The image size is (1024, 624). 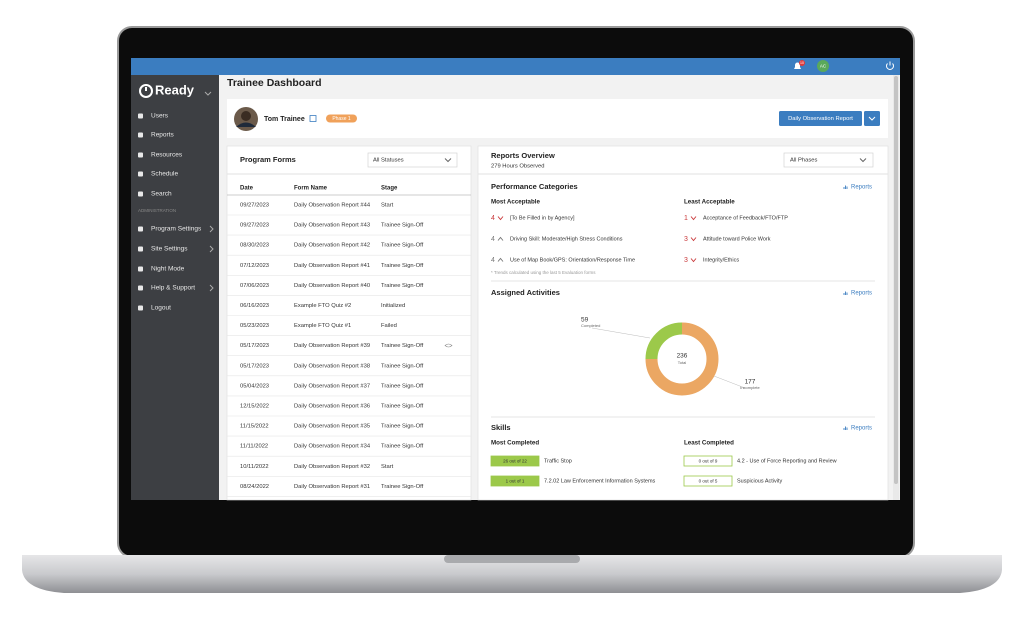 What do you see at coordinates (164, 174) in the screenshot?
I see `menu-item: Schedule` at bounding box center [164, 174].